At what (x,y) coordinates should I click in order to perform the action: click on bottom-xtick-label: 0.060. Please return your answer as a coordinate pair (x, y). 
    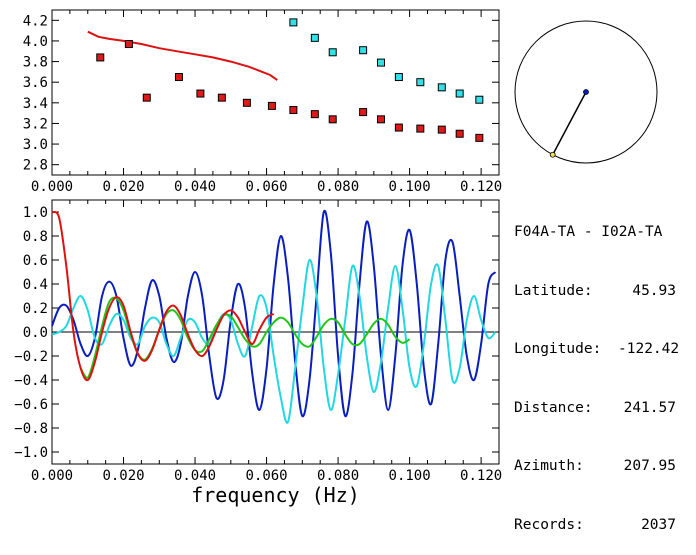
    Looking at the image, I should click on (266, 476).